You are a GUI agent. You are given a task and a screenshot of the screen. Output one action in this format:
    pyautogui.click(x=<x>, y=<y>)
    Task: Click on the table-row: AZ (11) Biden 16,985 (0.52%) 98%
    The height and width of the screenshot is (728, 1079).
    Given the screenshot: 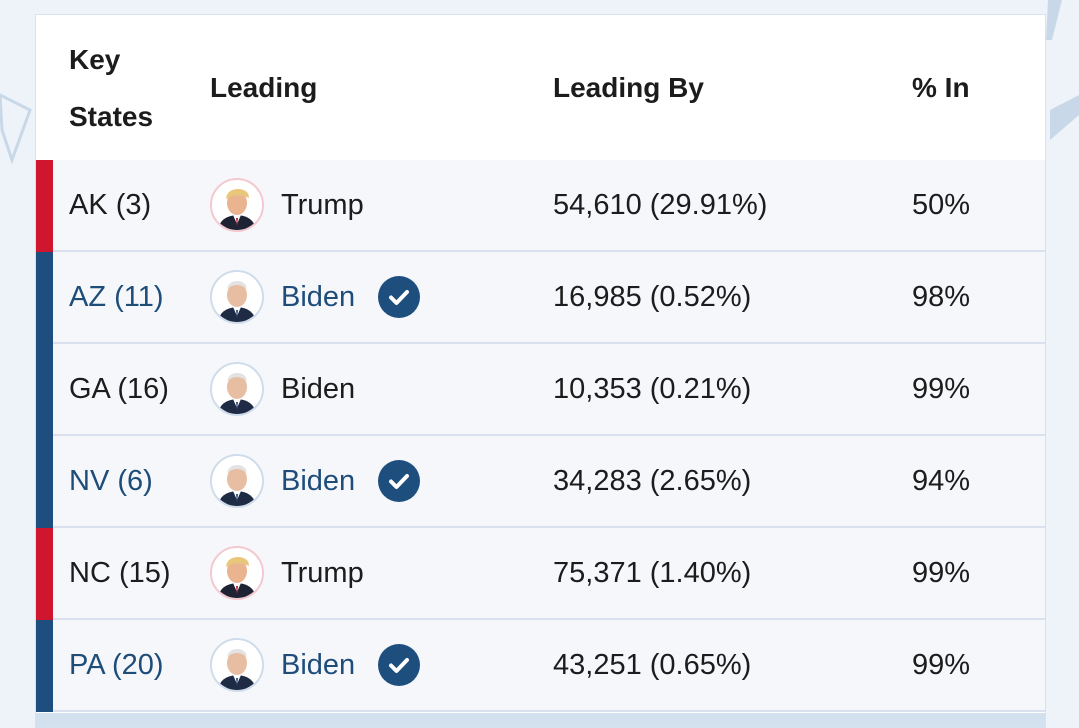 What is the action you would take?
    pyautogui.click(x=540, y=298)
    